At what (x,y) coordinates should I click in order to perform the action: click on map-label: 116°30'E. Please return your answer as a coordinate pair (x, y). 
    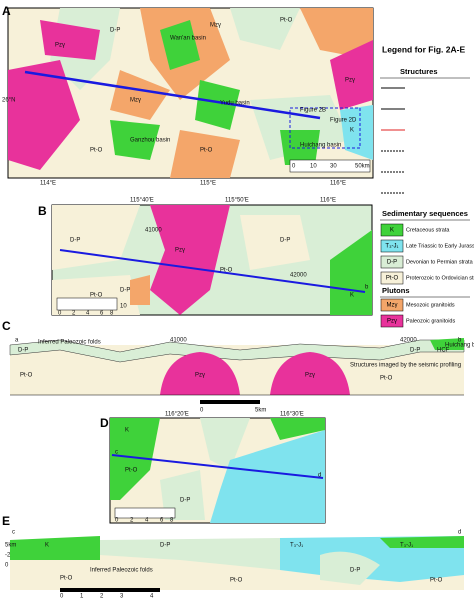
    Looking at the image, I should click on (292, 415).